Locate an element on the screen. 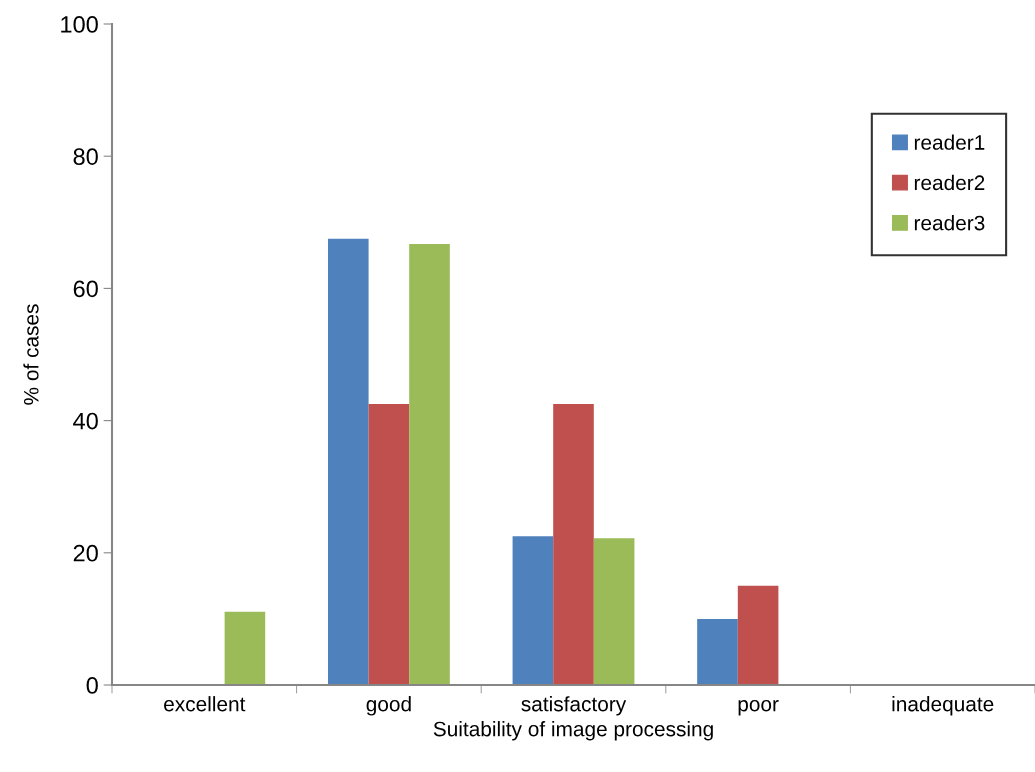  y-tick-label: 100 is located at coordinates (79, 24).